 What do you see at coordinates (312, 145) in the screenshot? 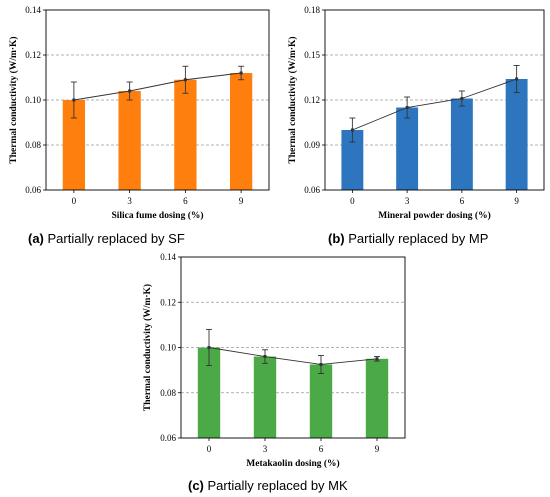
I see `y-tick-label: 0.09` at bounding box center [312, 145].